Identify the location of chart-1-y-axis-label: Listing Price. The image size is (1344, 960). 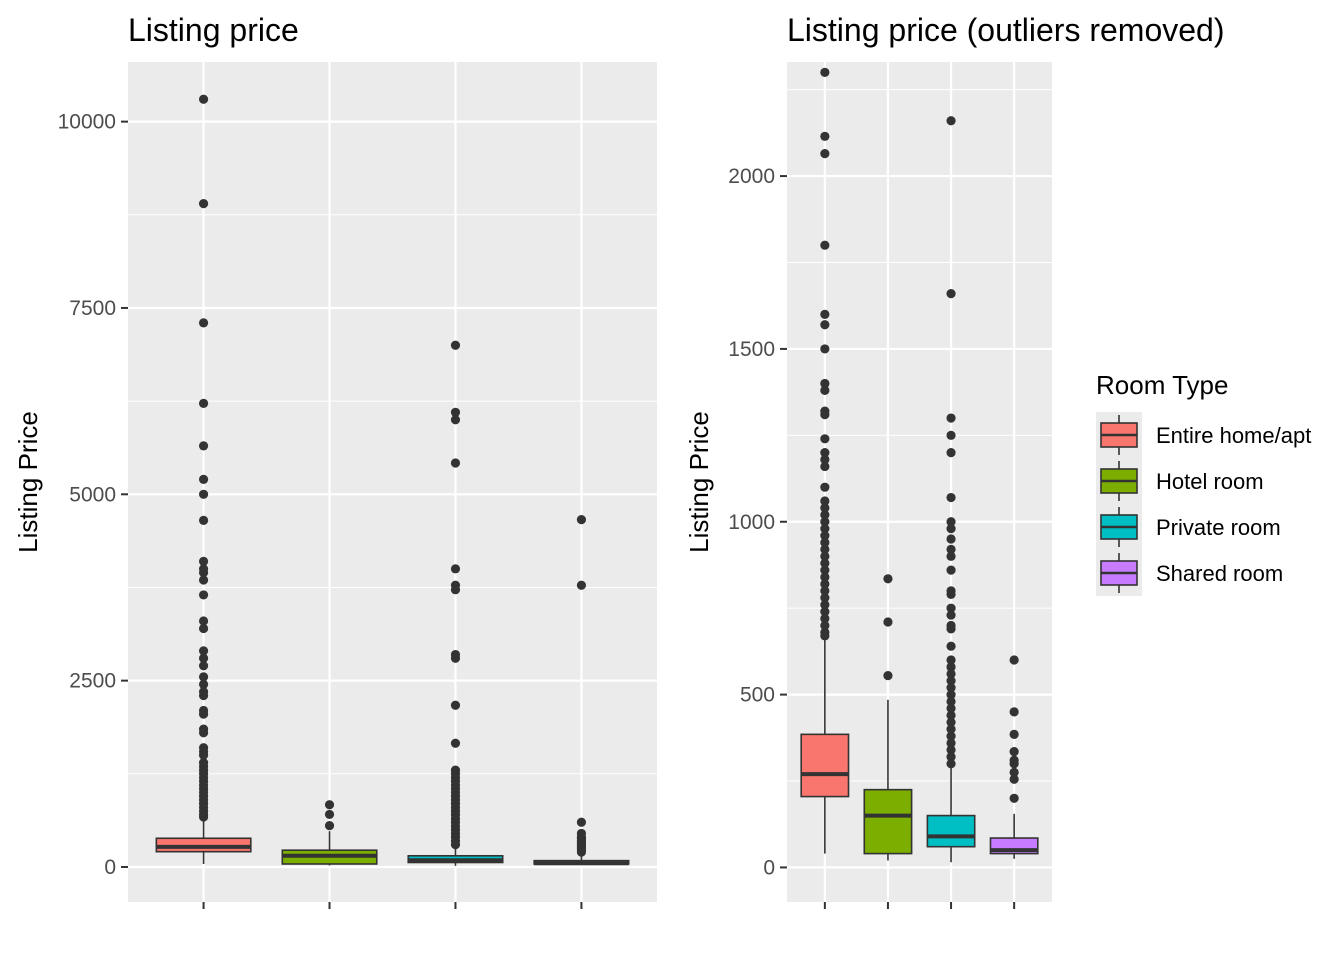
(28, 482).